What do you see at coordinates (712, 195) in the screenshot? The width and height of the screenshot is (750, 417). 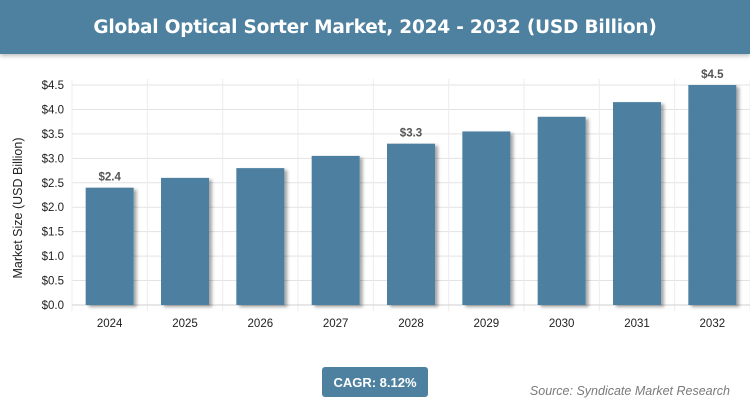 I see `bar-2032` at bounding box center [712, 195].